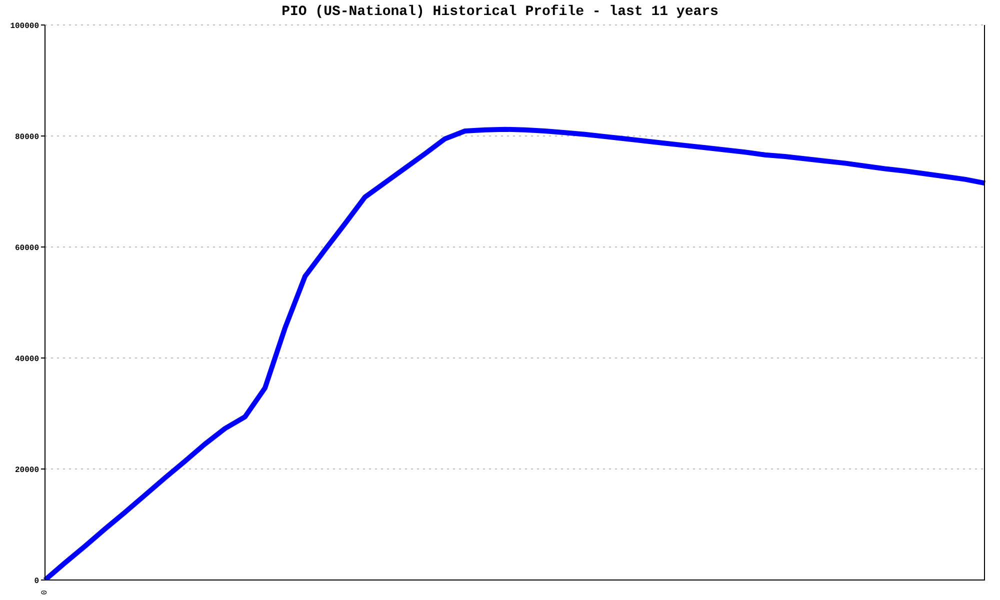 This screenshot has height=600, width=1000. What do you see at coordinates (25, 26) in the screenshot?
I see `y-tick-label: 100000` at bounding box center [25, 26].